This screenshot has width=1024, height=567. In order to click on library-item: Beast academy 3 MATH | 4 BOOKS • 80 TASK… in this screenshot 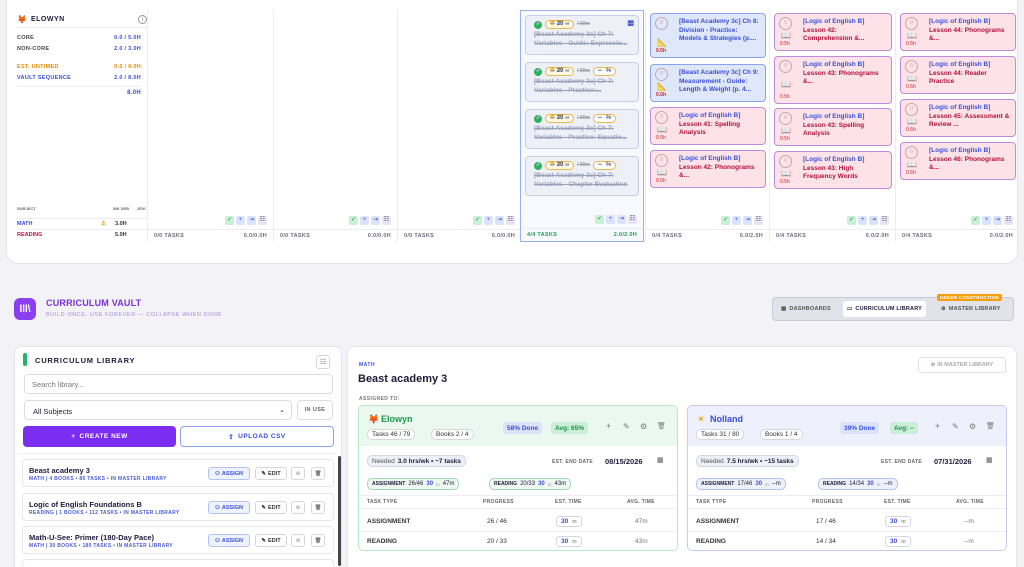, I will do `click(178, 473)`.